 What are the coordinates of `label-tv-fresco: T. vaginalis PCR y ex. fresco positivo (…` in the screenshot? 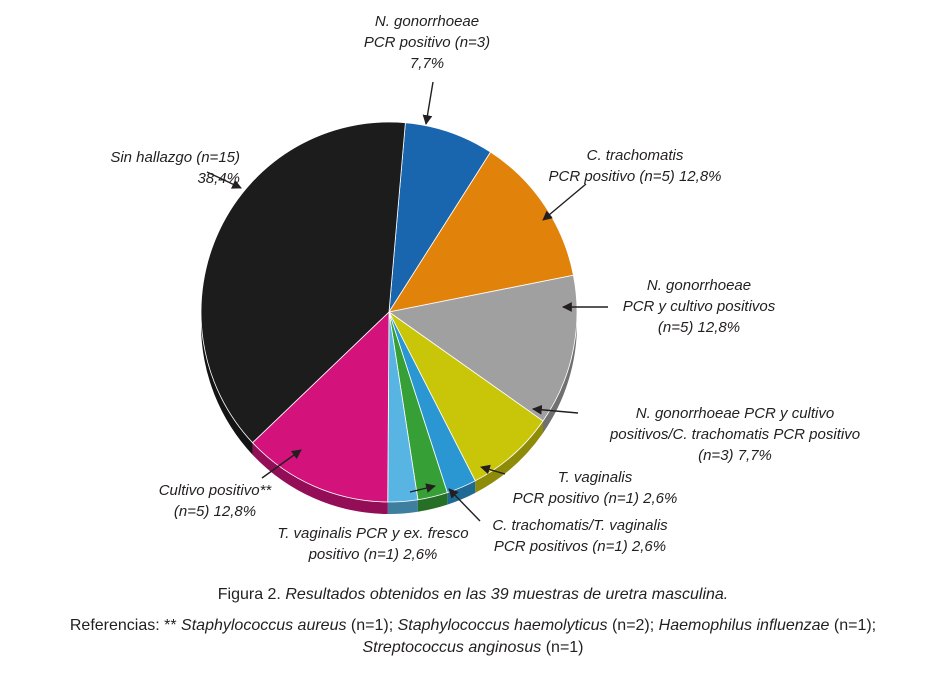 It's located at (373, 544).